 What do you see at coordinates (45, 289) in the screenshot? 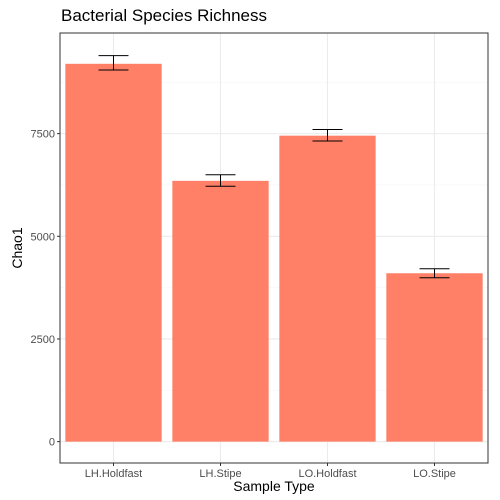
I see `y-axis: 0 2500 5000 7500` at bounding box center [45, 289].